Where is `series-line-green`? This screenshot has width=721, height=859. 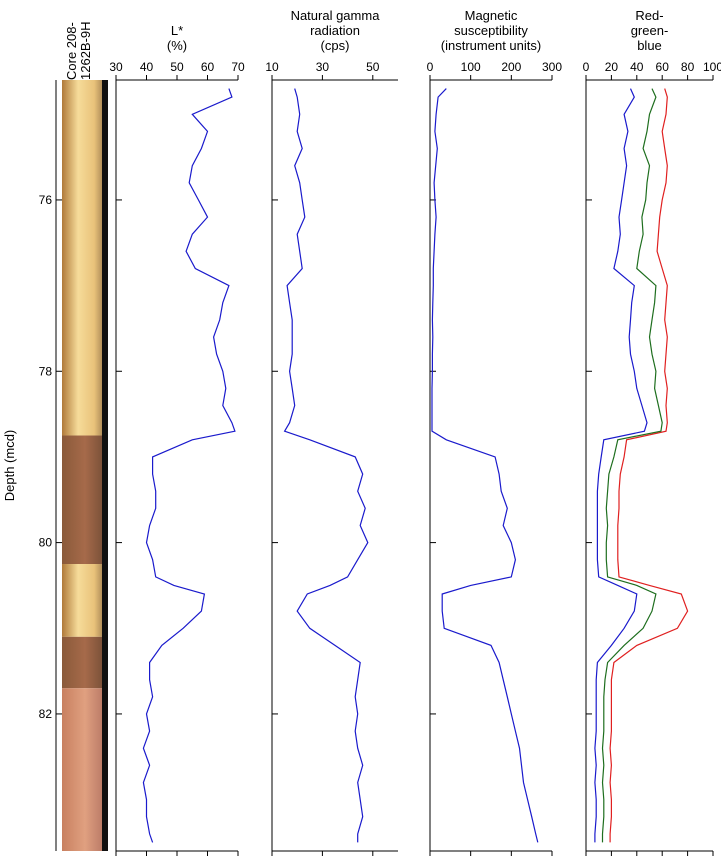 series-line-green is located at coordinates (632, 465).